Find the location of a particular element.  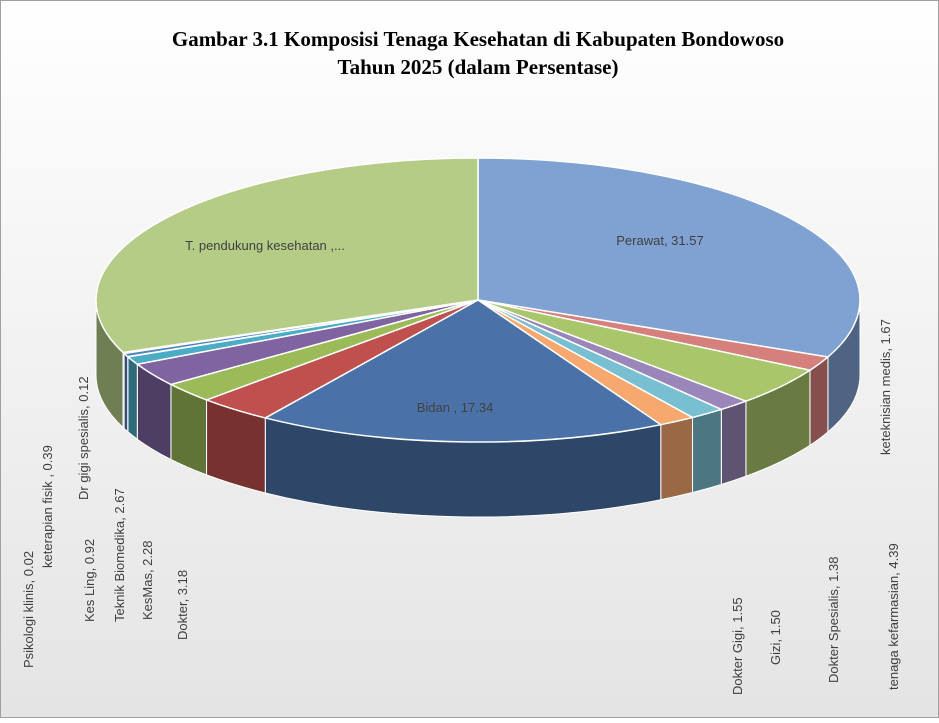

data-label: Gizi, 1.50 is located at coordinates (775, 637).